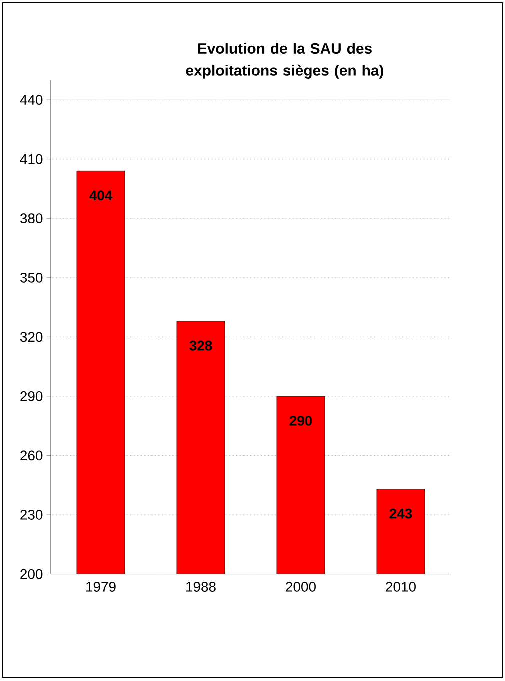  I want to click on y-tick-label: 380, so click(31, 219).